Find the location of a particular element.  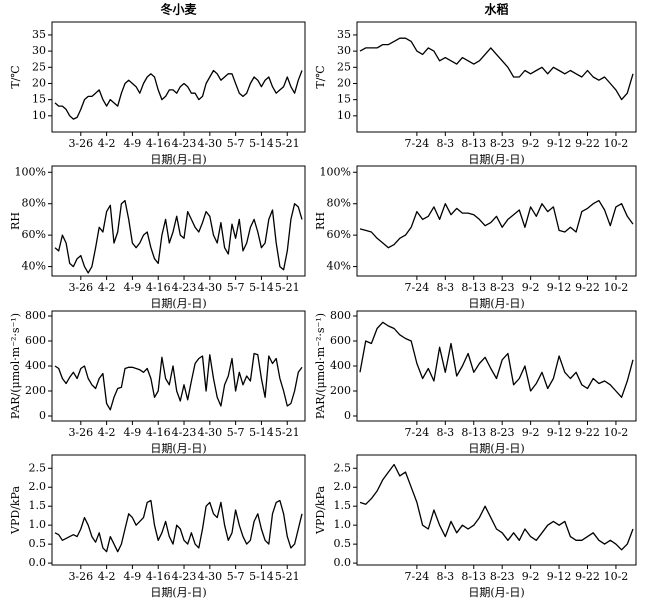

chart-title: 冬小麦 is located at coordinates (178, 9).